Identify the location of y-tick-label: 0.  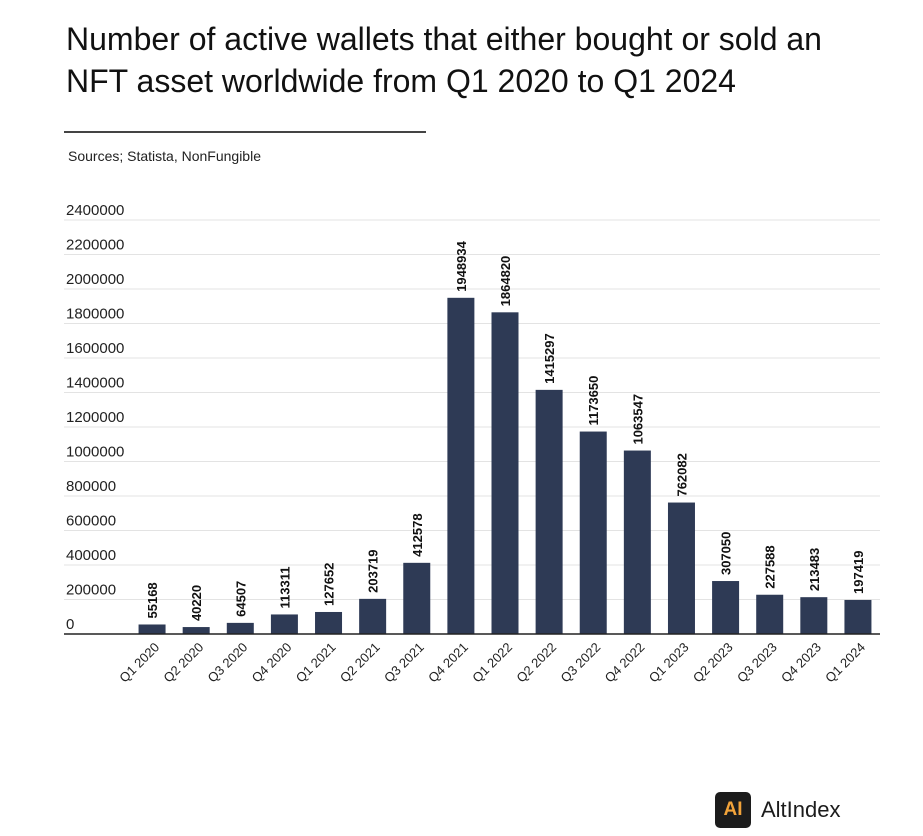
(70, 624).